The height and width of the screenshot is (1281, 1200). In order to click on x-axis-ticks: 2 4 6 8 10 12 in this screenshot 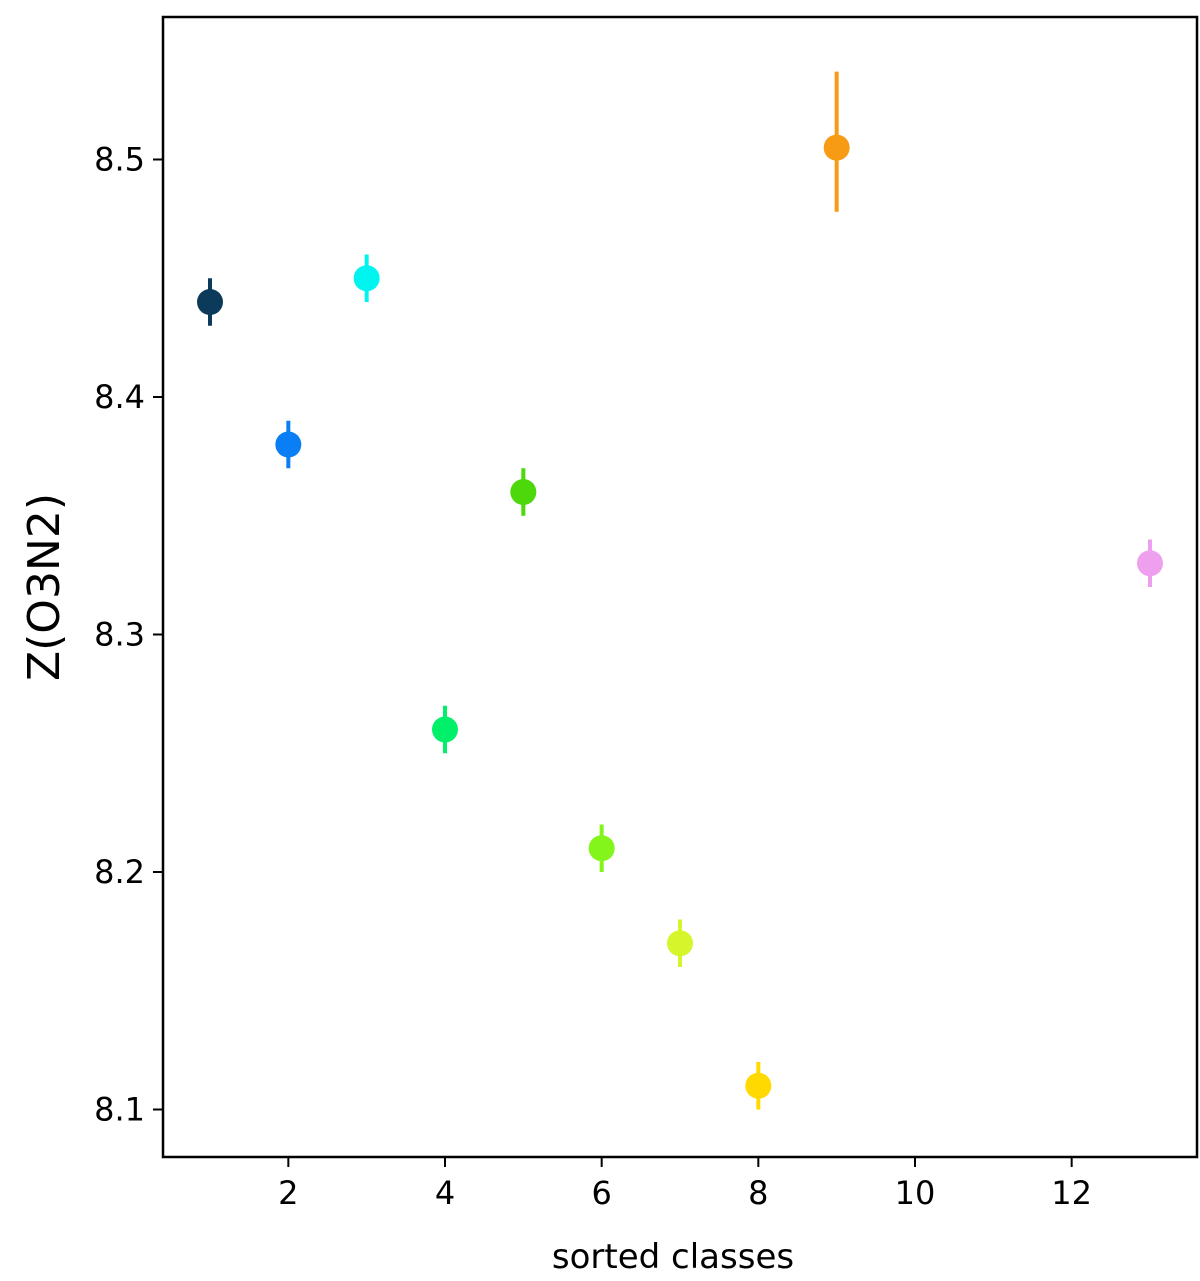, I will do `click(685, 1184)`.